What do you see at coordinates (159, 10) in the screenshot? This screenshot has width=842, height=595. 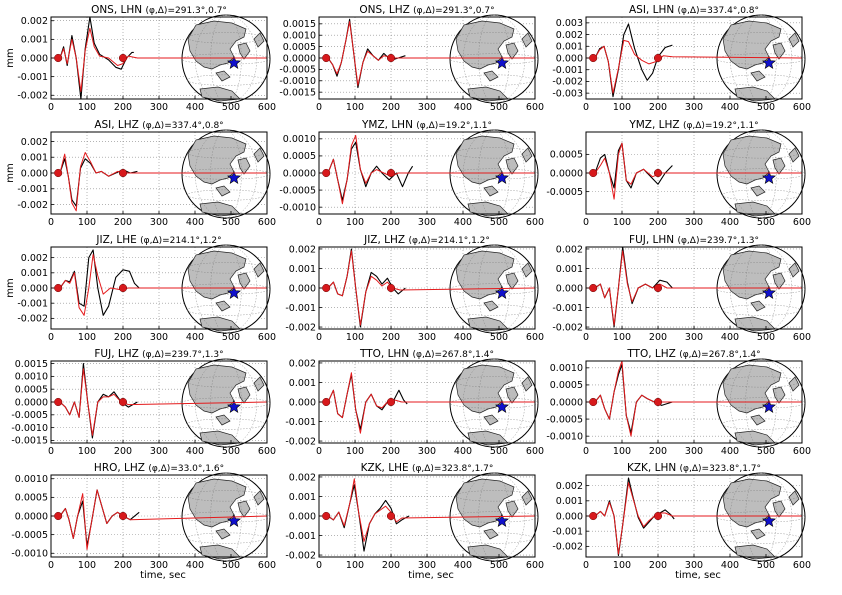 I see `subplot-title: ONS, LHN (φ,Δ)=291.3°,0.7°` at bounding box center [159, 10].